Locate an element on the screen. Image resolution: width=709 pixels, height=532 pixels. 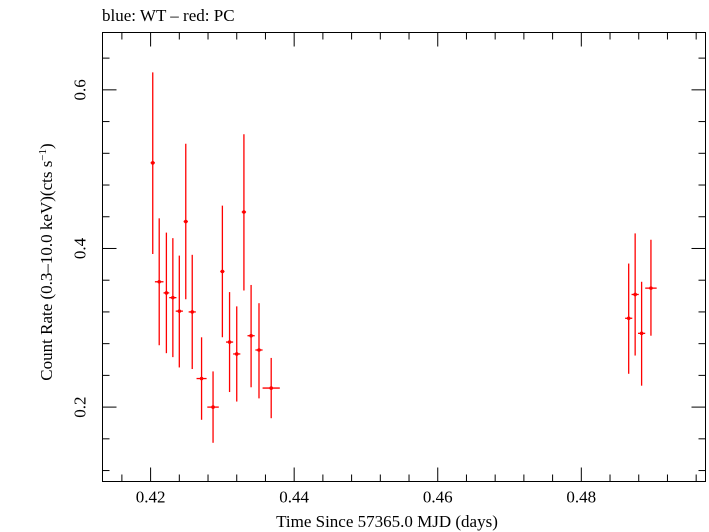
x-tick-label: 0.42 is located at coordinates (151, 497).